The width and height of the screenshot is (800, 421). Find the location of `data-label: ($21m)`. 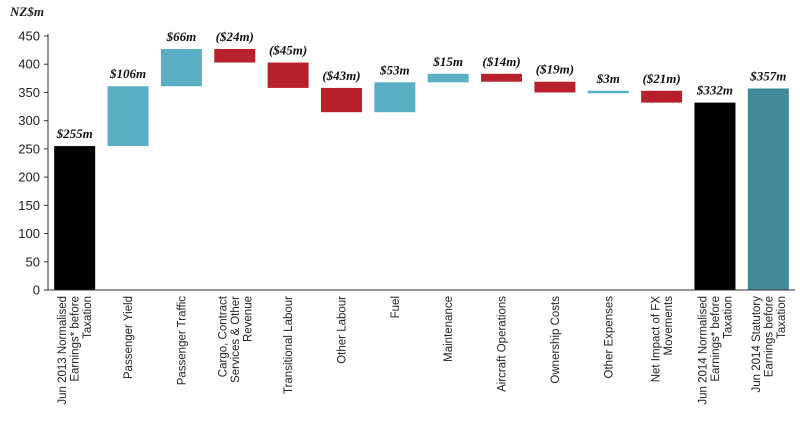

data-label: ($21m) is located at coordinates (661, 78).